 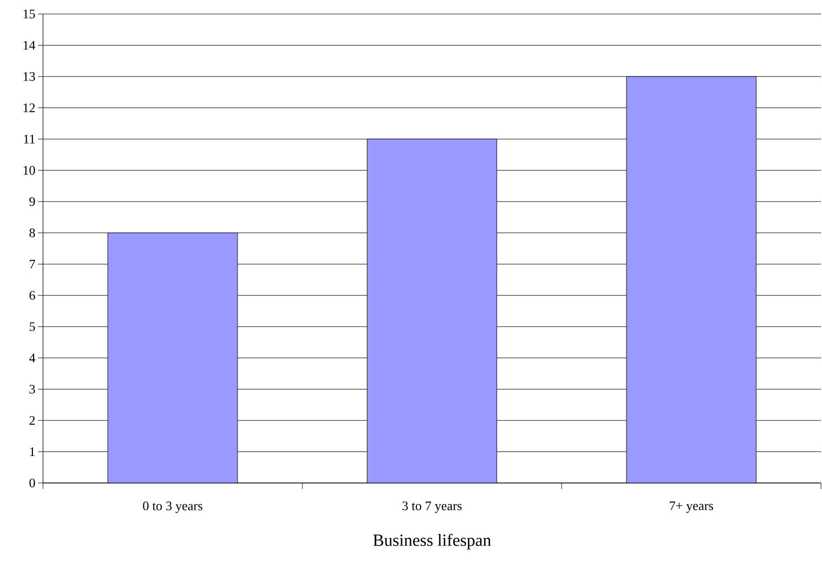 I want to click on y-tick-label: 2, so click(x=32, y=420).